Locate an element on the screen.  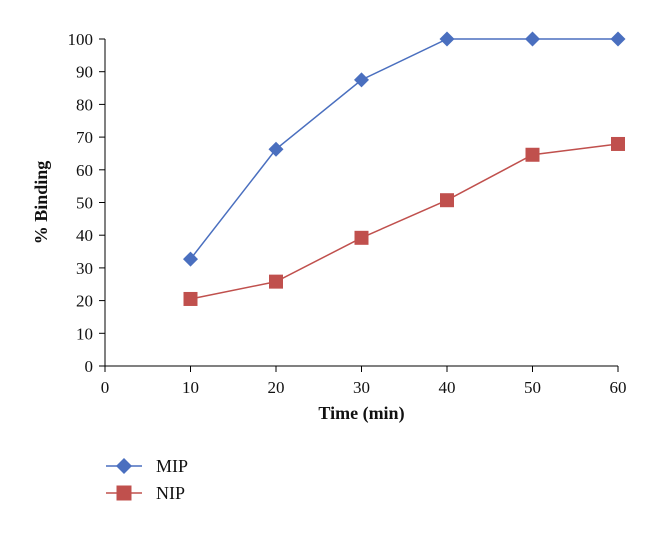
y-tick-label: 50 is located at coordinates (84, 203).